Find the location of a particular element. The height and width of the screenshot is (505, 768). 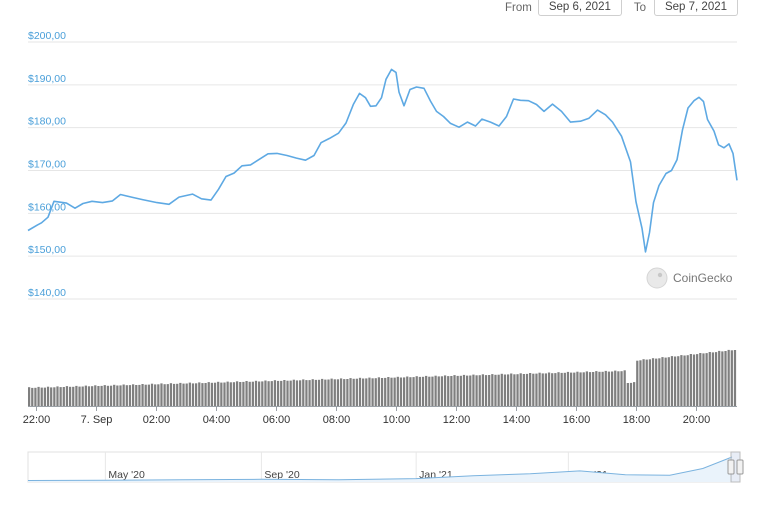

x-tick-label: 20:00 is located at coordinates (697, 420).